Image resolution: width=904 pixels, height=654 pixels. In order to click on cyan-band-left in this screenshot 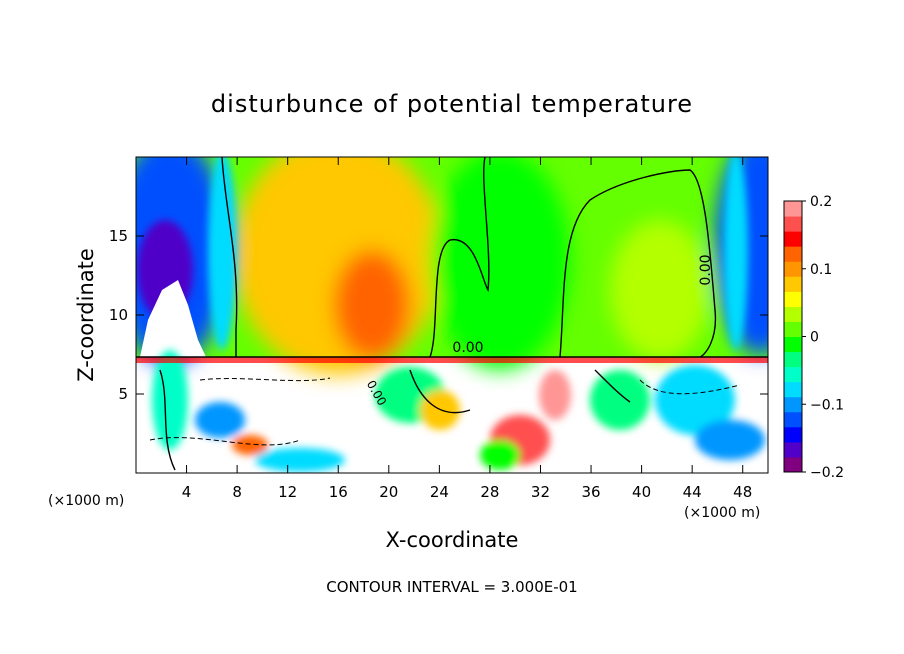, I will do `click(222, 253)`.